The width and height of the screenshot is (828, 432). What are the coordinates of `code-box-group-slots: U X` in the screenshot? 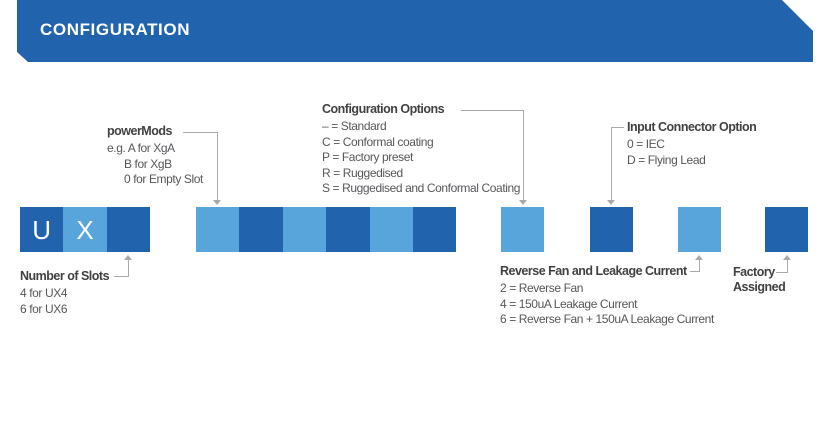 It's located at (85, 229).